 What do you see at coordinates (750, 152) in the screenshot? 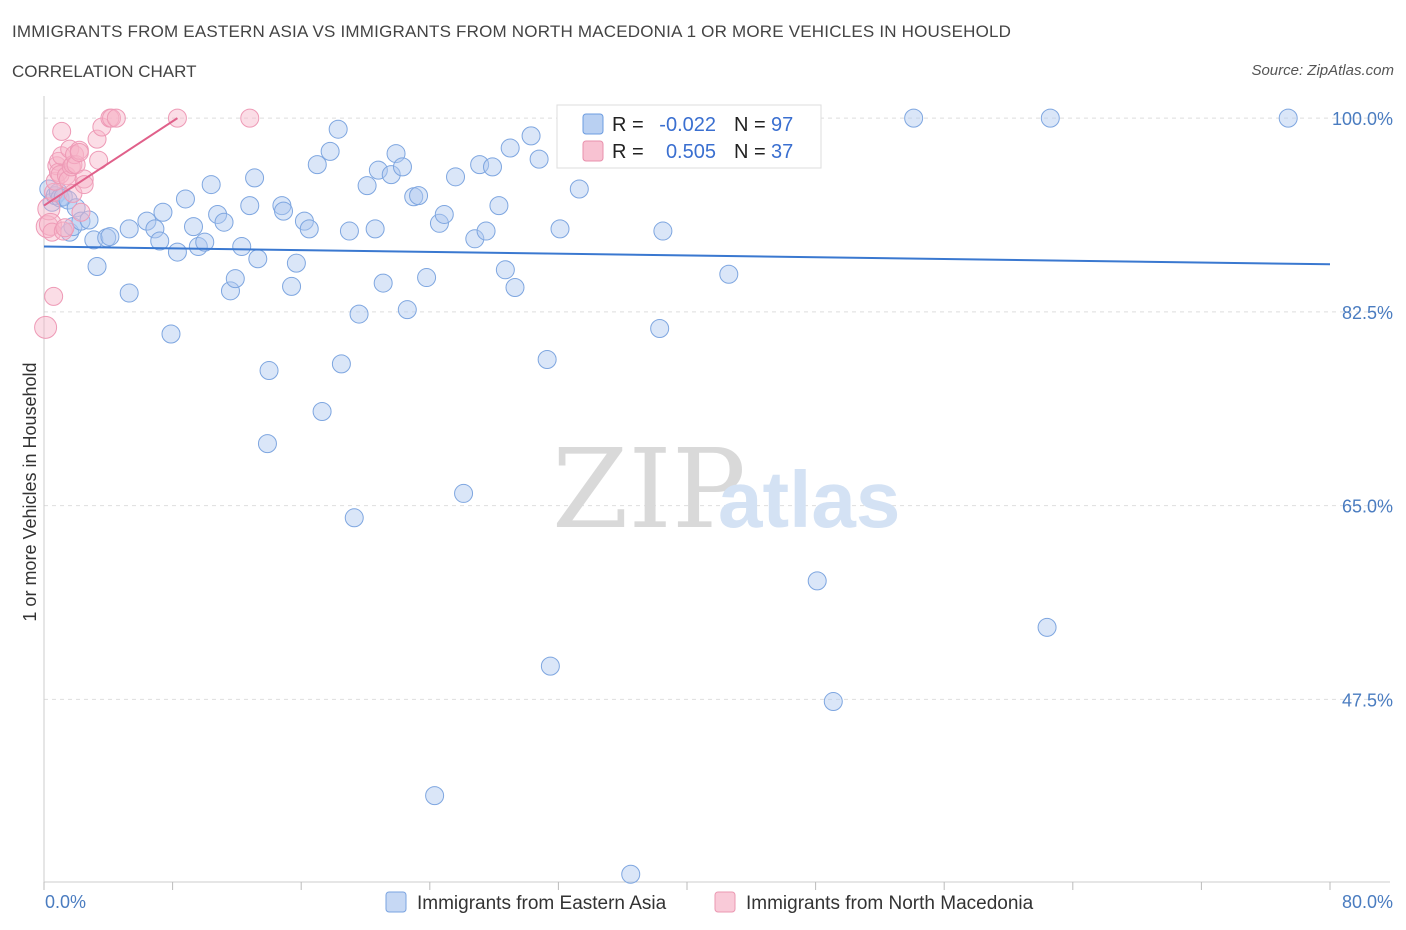
I see `n-label-2: N =` at bounding box center [750, 152].